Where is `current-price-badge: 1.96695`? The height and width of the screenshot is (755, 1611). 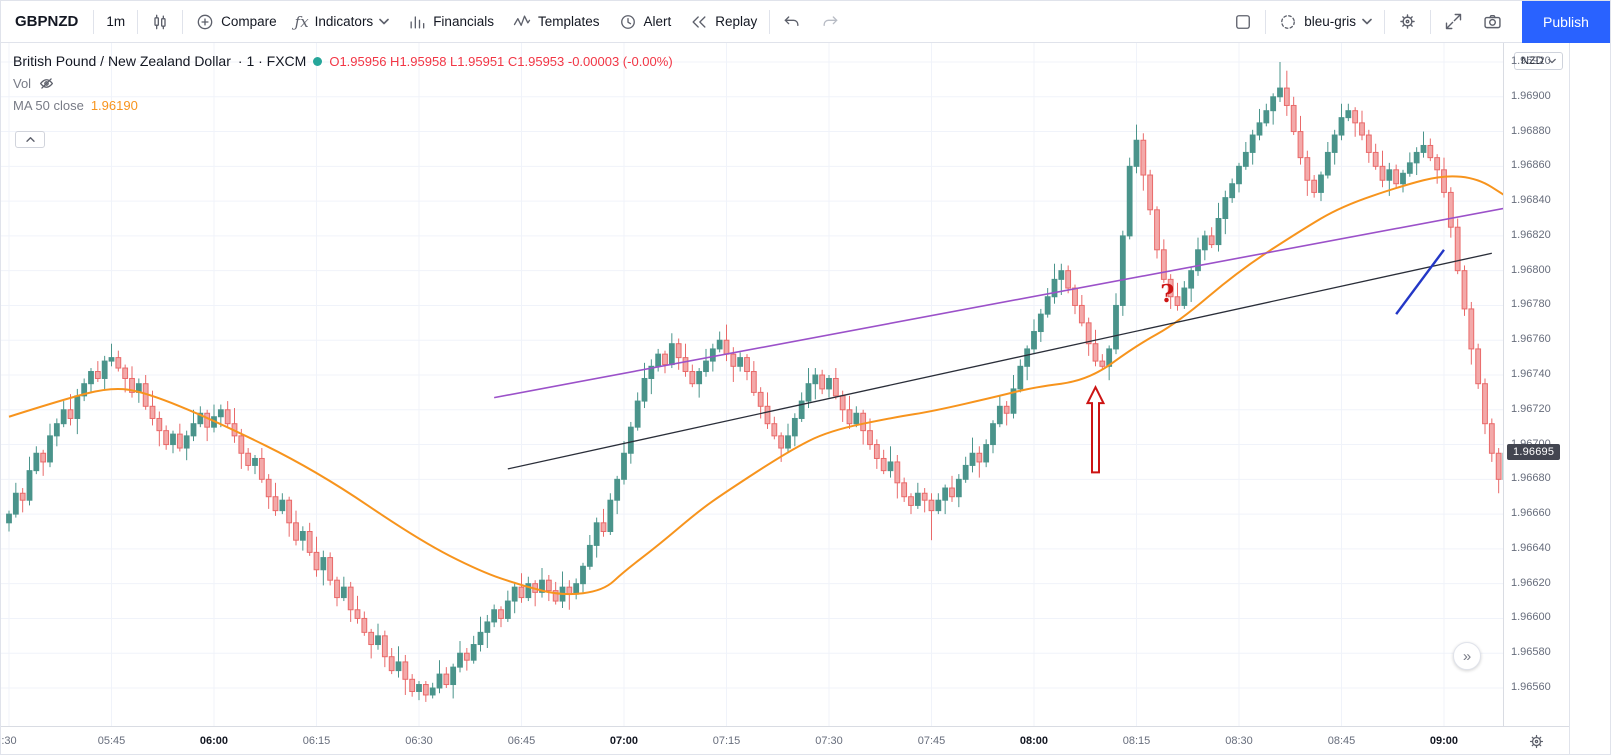
current-price-badge: 1.96695 is located at coordinates (1534, 452).